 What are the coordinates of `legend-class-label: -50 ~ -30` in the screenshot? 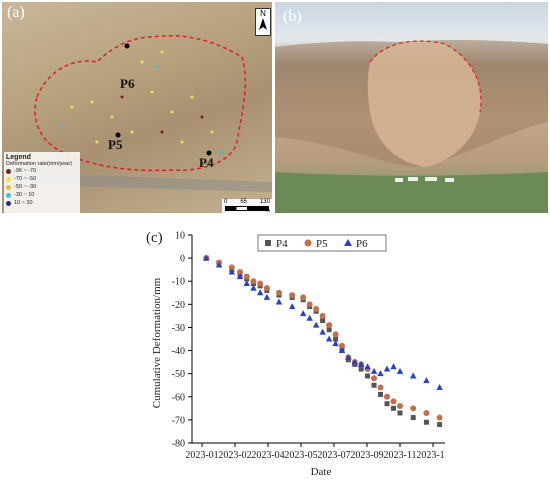 It's located at (25, 187).